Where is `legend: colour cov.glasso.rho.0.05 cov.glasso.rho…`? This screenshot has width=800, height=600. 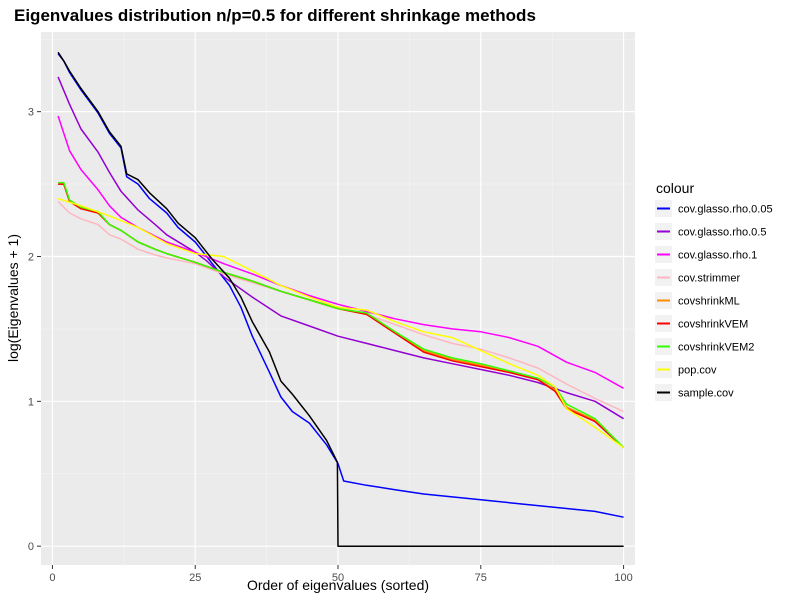
legend: colour cov.glasso.rho.0.05 cov.glasso.rho… is located at coordinates (714, 290).